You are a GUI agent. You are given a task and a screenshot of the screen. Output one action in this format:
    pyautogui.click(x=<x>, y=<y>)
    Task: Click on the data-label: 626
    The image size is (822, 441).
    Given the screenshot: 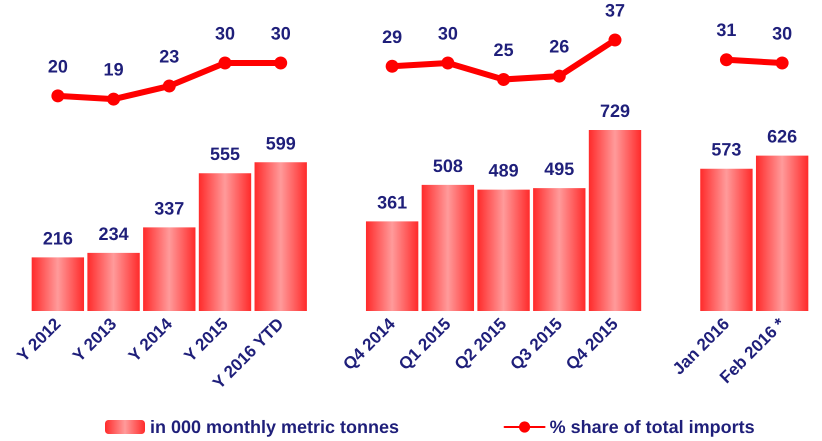 What is the action you would take?
    pyautogui.click(x=782, y=136)
    